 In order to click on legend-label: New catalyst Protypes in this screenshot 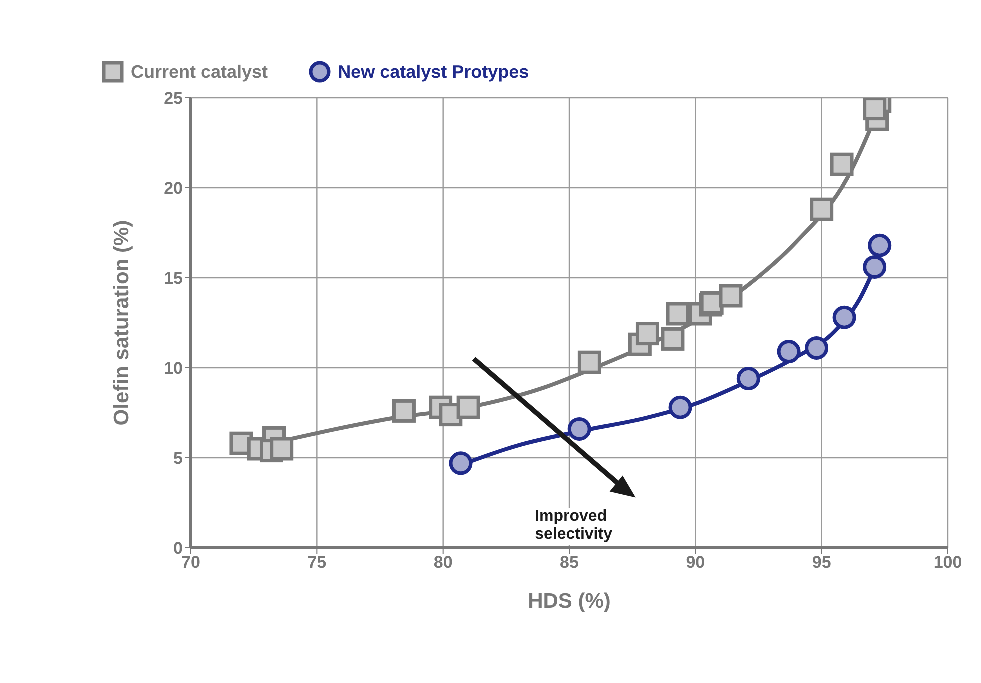, I will do `click(434, 72)`.